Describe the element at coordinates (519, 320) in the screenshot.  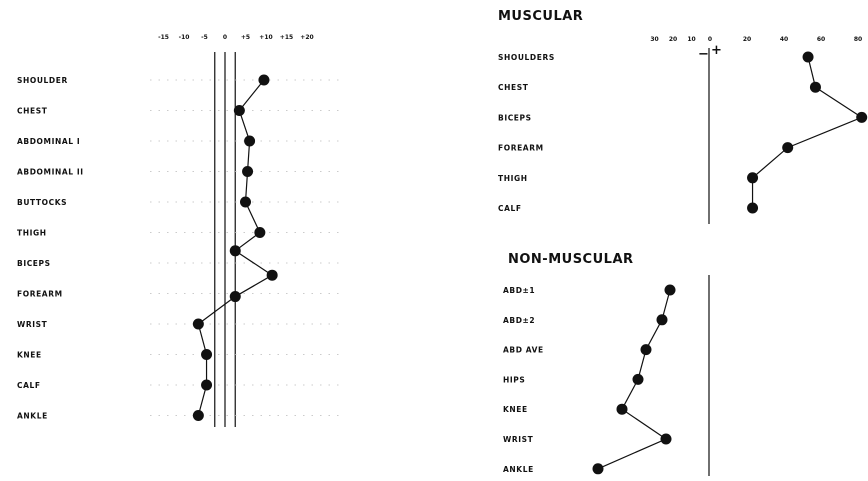
I see `non-muscular-category-label: ABD±2` at that location.